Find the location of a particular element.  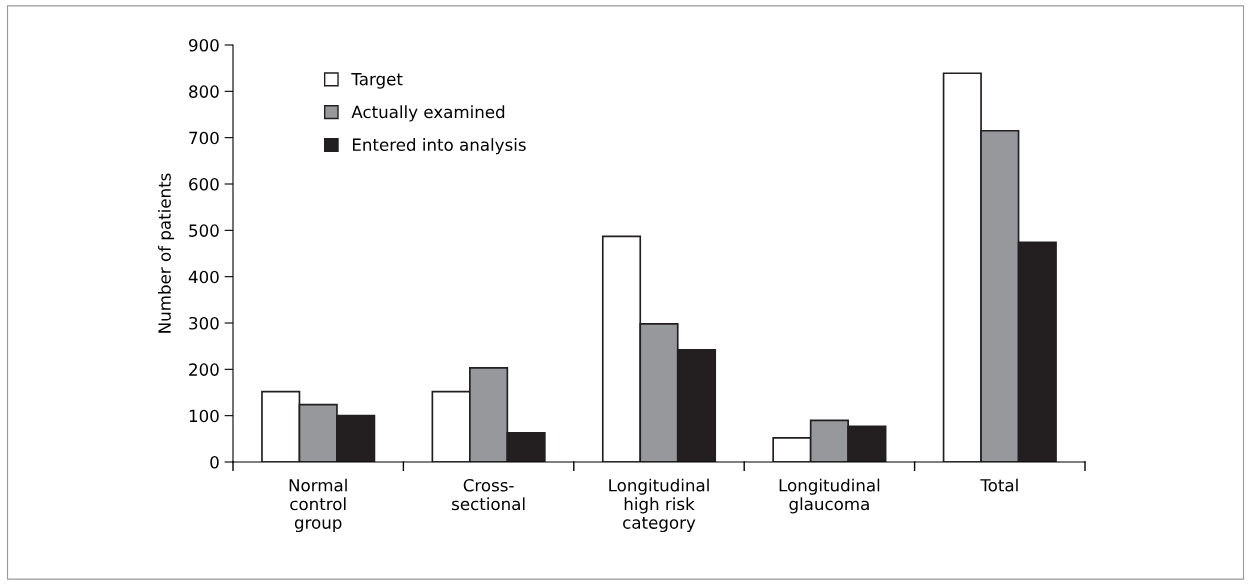

legend-label: Entered into analysis is located at coordinates (439, 146).